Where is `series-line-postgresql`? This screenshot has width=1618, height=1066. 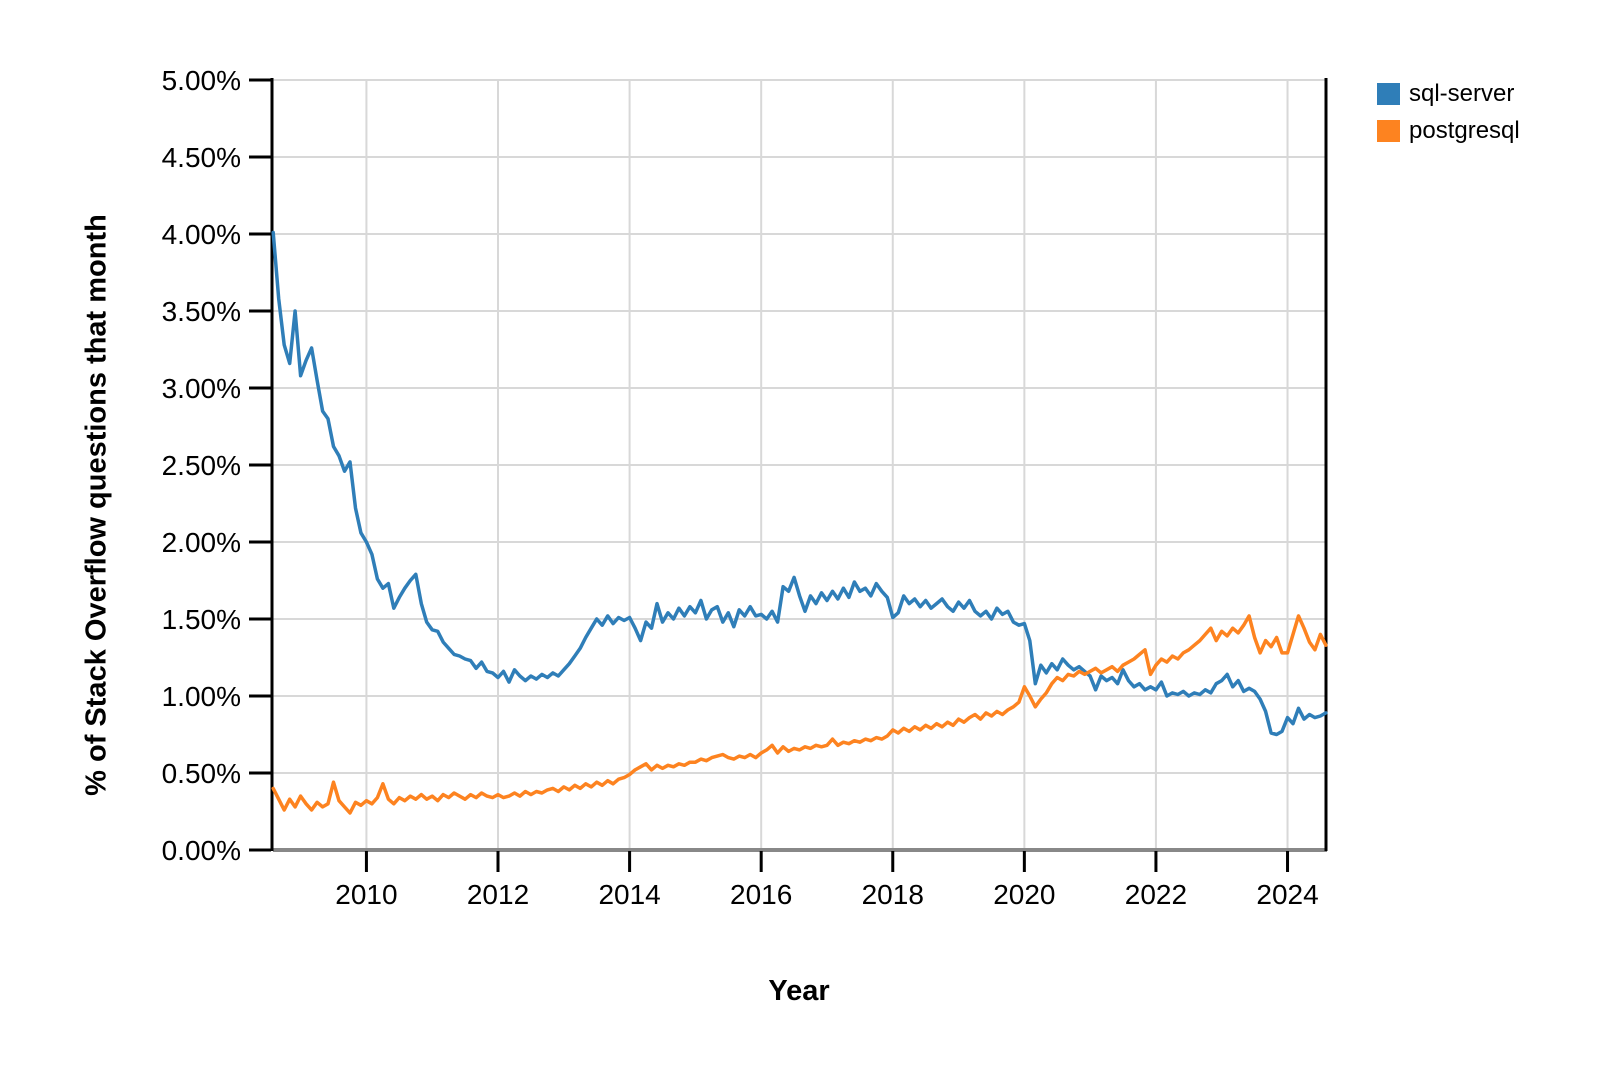 series-line-postgresql is located at coordinates (799, 714).